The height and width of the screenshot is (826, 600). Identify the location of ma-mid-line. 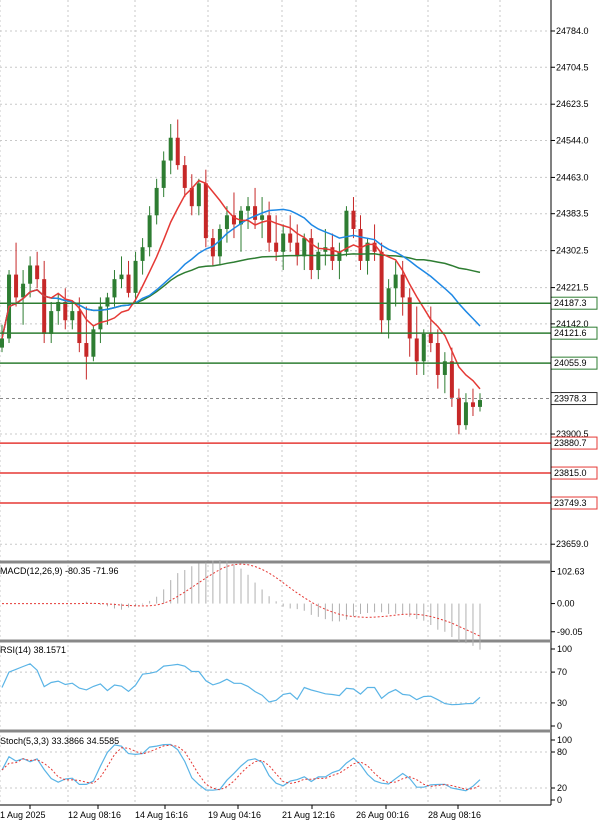
(241, 273).